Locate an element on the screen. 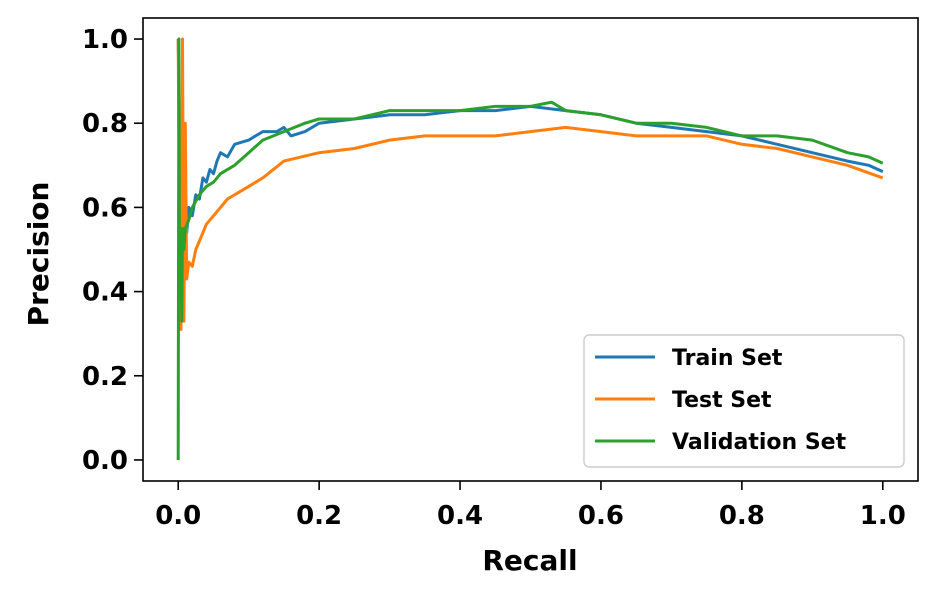 This screenshot has width=937, height=603. y-tick-label: 0.4 is located at coordinates (105, 293).